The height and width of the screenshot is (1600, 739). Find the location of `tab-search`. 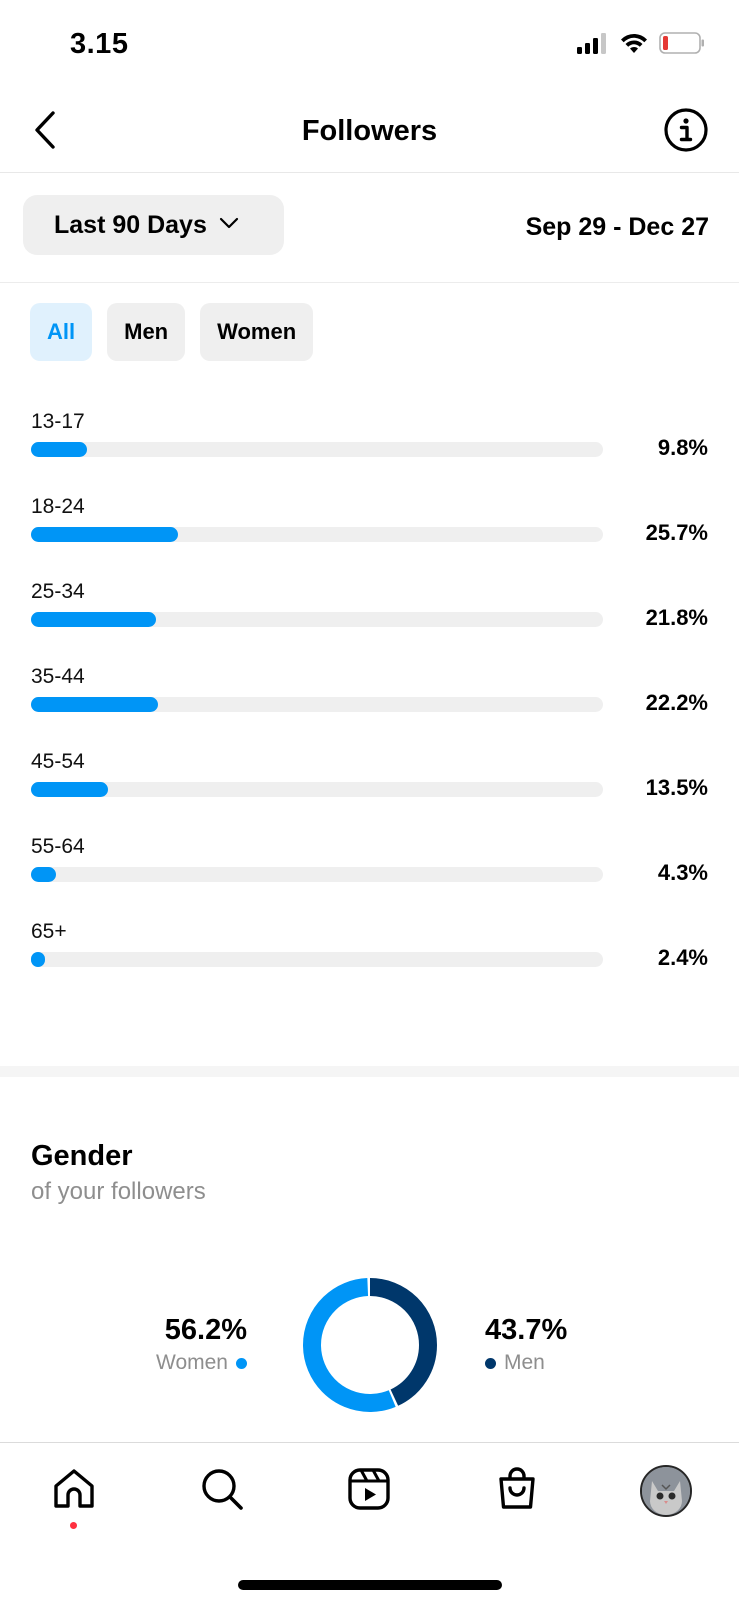

tab-search is located at coordinates (222, 1491).